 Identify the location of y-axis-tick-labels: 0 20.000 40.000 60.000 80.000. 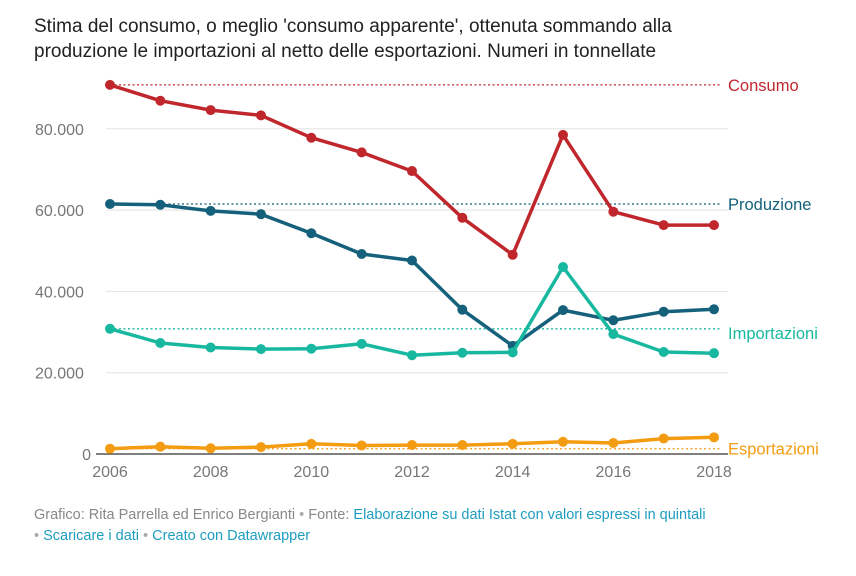
(63, 293).